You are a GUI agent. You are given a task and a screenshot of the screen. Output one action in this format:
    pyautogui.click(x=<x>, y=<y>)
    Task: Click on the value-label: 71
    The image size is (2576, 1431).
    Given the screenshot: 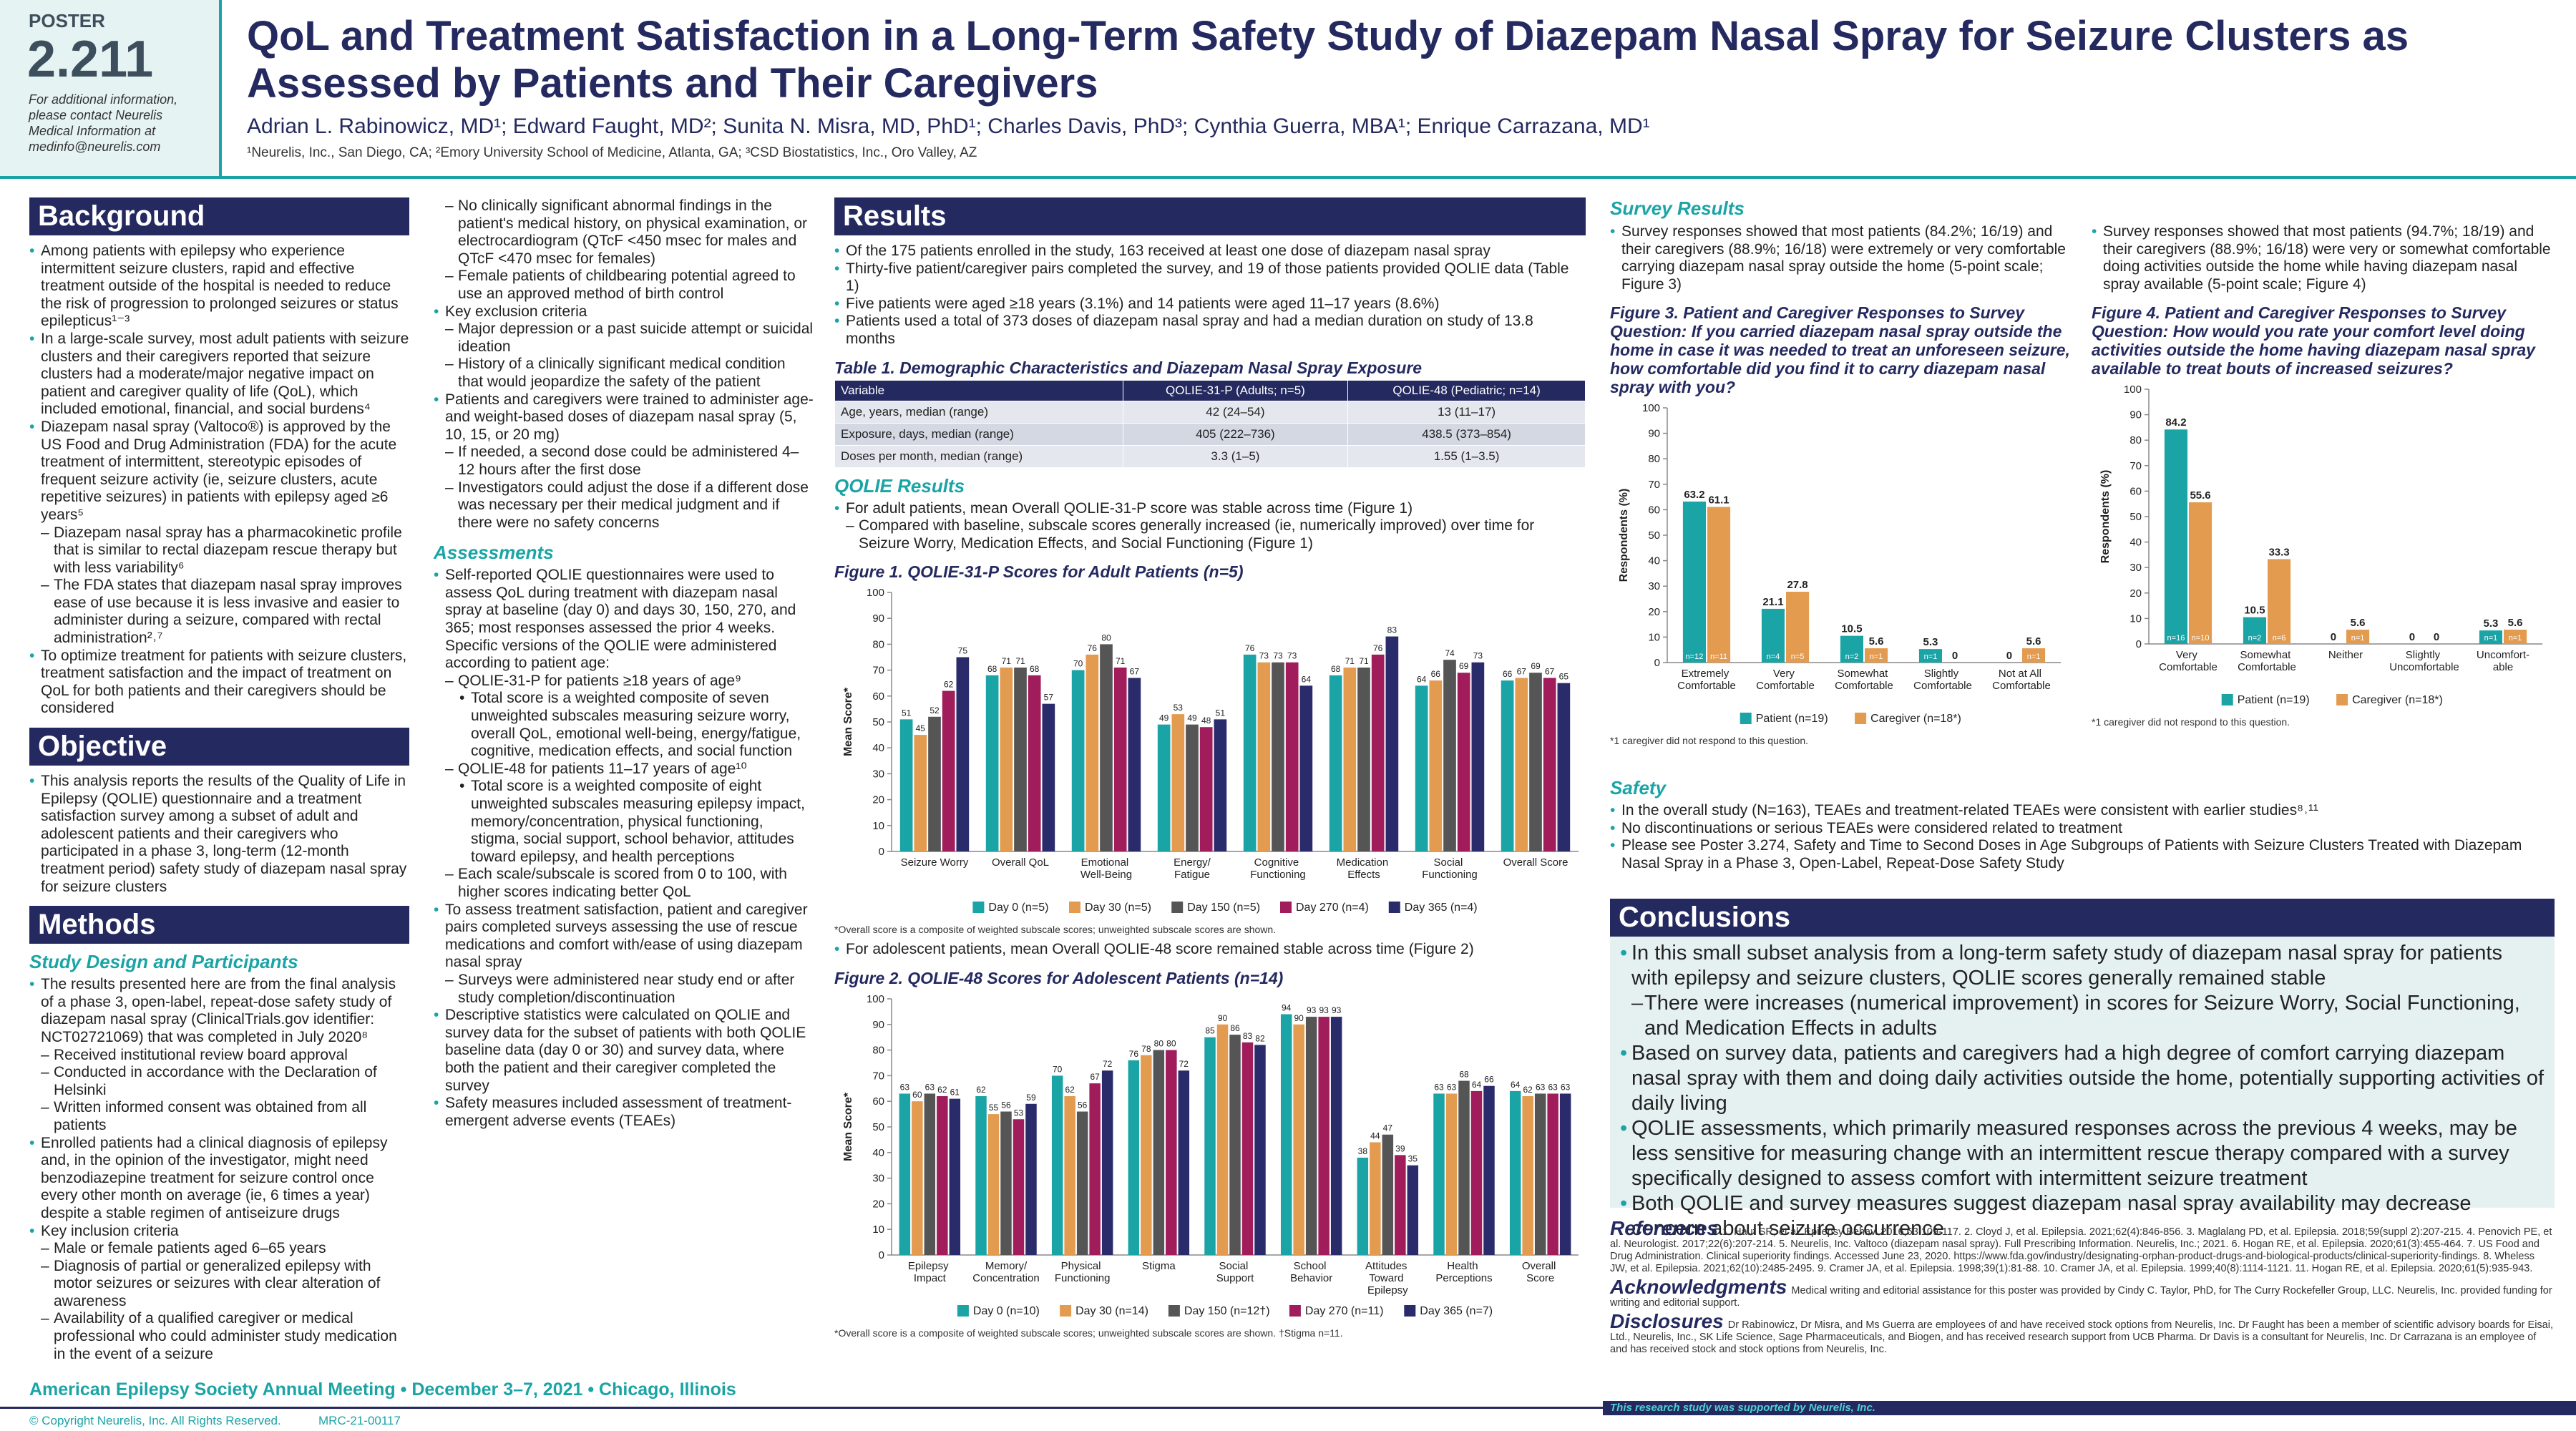 What is the action you would take?
    pyautogui.click(x=1350, y=661)
    